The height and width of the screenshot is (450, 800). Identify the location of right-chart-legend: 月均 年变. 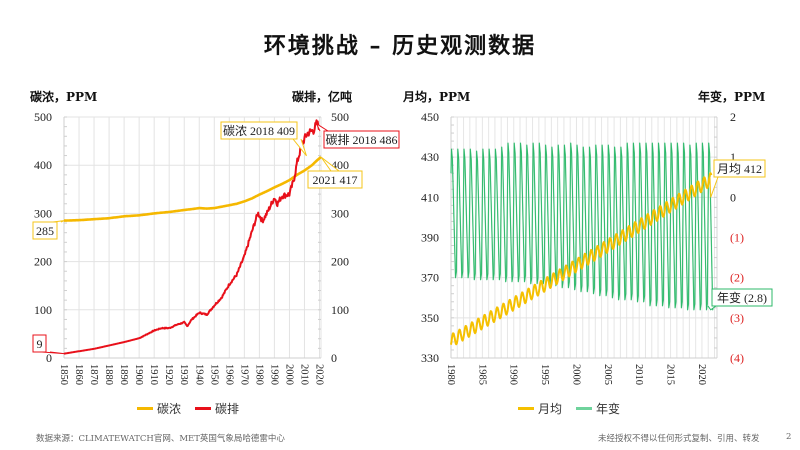
(569, 408).